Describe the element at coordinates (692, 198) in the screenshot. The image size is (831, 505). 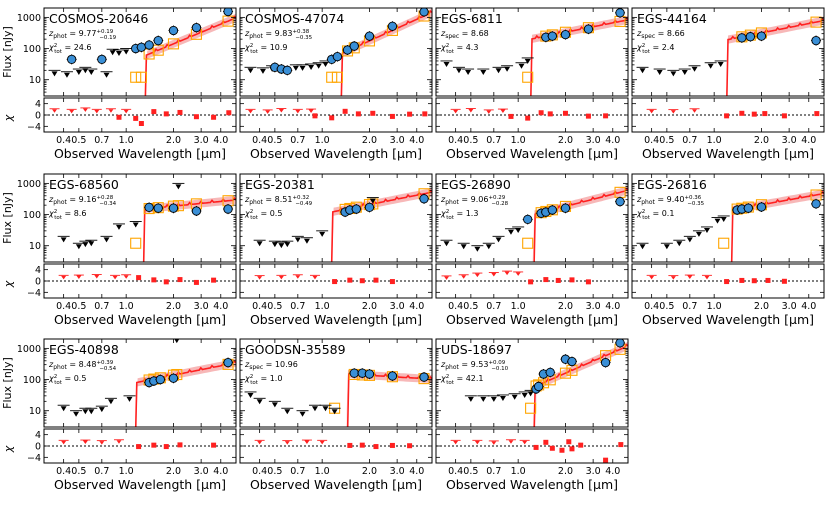
I see `redshift-error-up: +0.36` at that location.